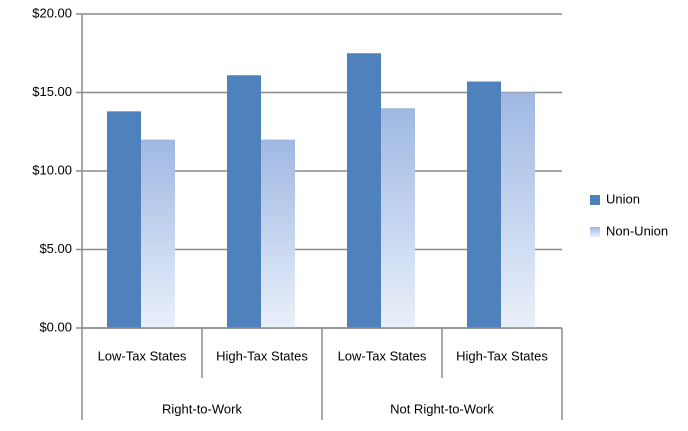 The width and height of the screenshot is (688, 431). What do you see at coordinates (442, 408) in the screenshot?
I see `group-label: Not Right-to-Work` at bounding box center [442, 408].